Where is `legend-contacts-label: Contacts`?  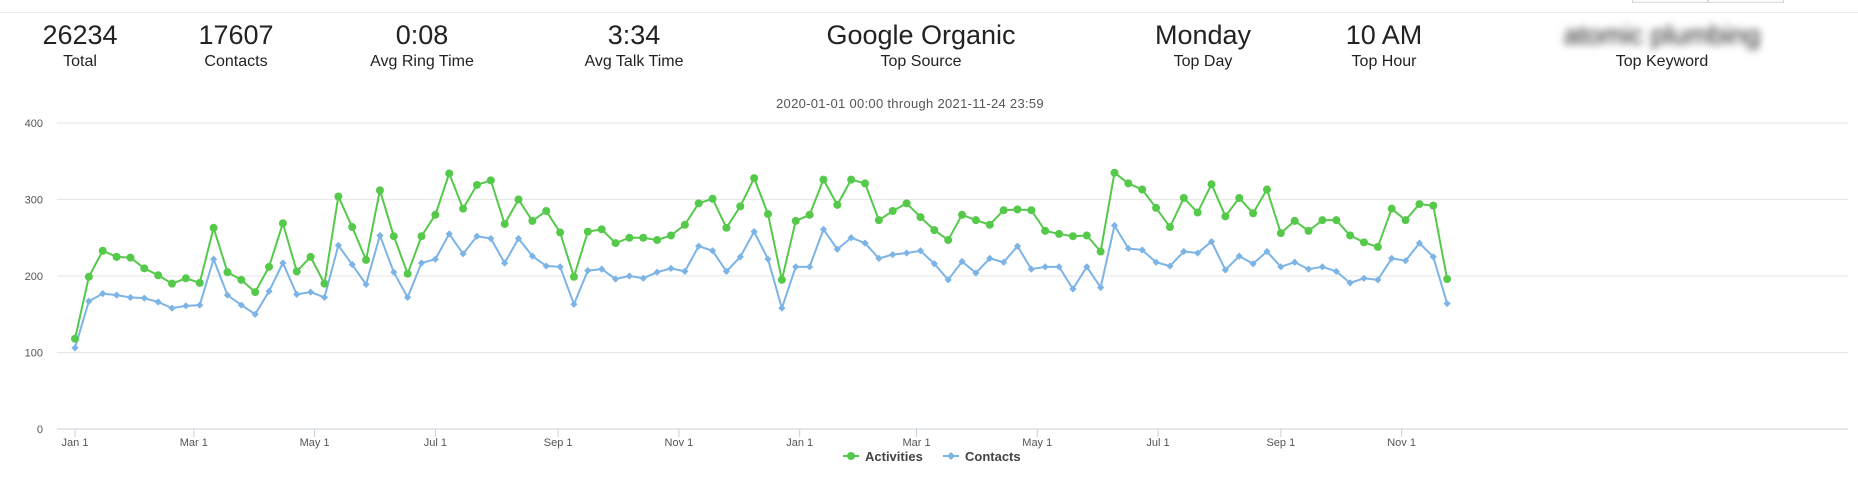 legend-contacts-label: Contacts is located at coordinates (993, 456).